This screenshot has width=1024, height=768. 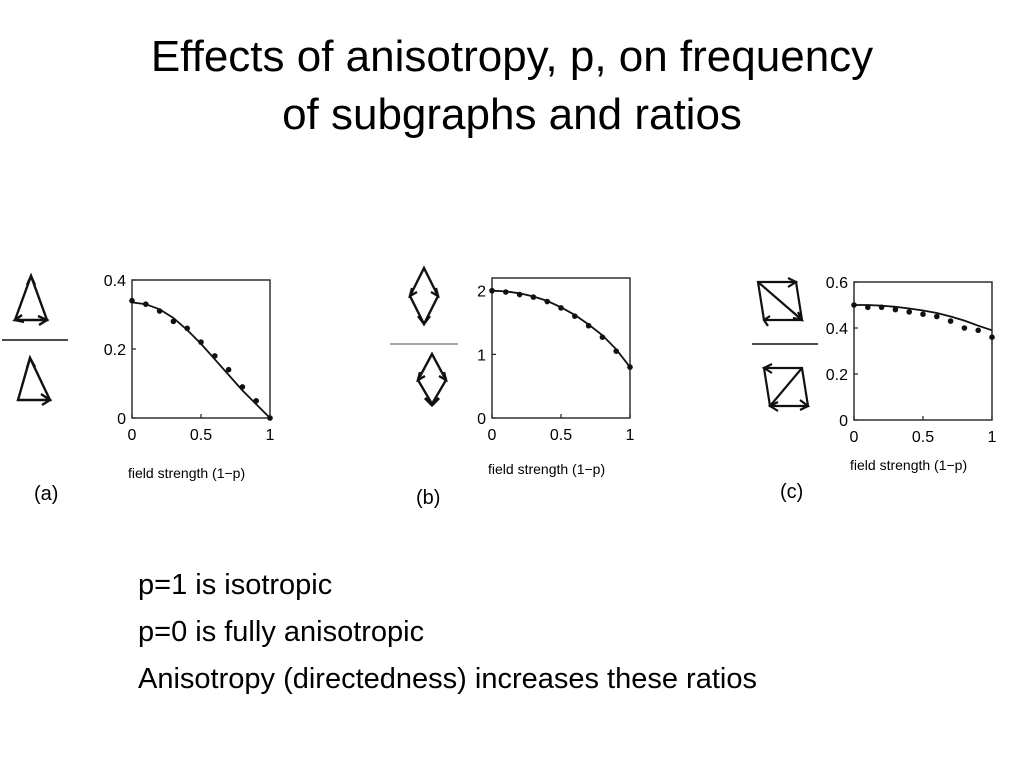 I want to click on y-tick-label: 2, so click(x=481, y=292).